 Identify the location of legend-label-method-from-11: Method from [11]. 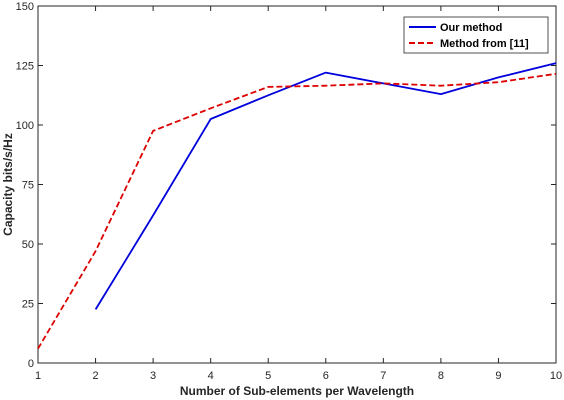
(484, 44).